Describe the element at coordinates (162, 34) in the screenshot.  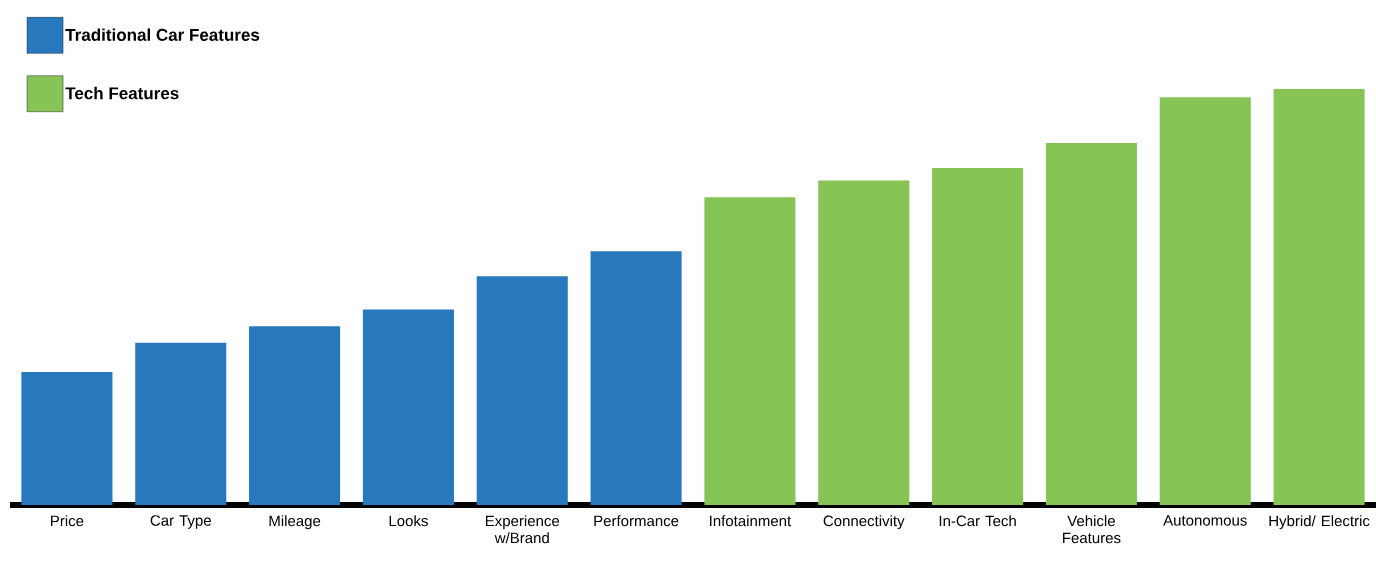
I see `legend-label: Traditional Car Features` at that location.